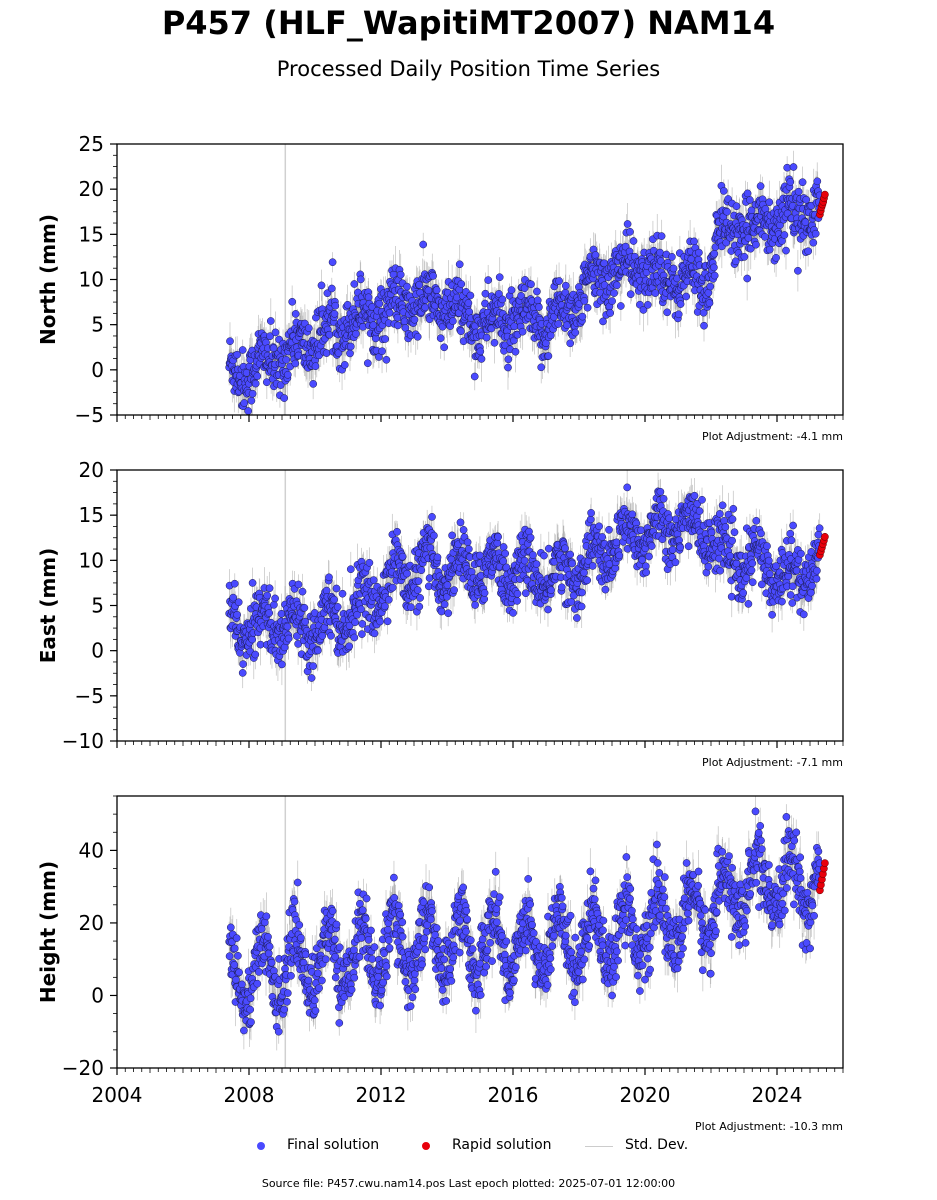 Image resolution: width=937 pixels, height=1200 pixels. Describe the element at coordinates (91, 144) in the screenshot. I see `y-tick-label: 25` at that location.